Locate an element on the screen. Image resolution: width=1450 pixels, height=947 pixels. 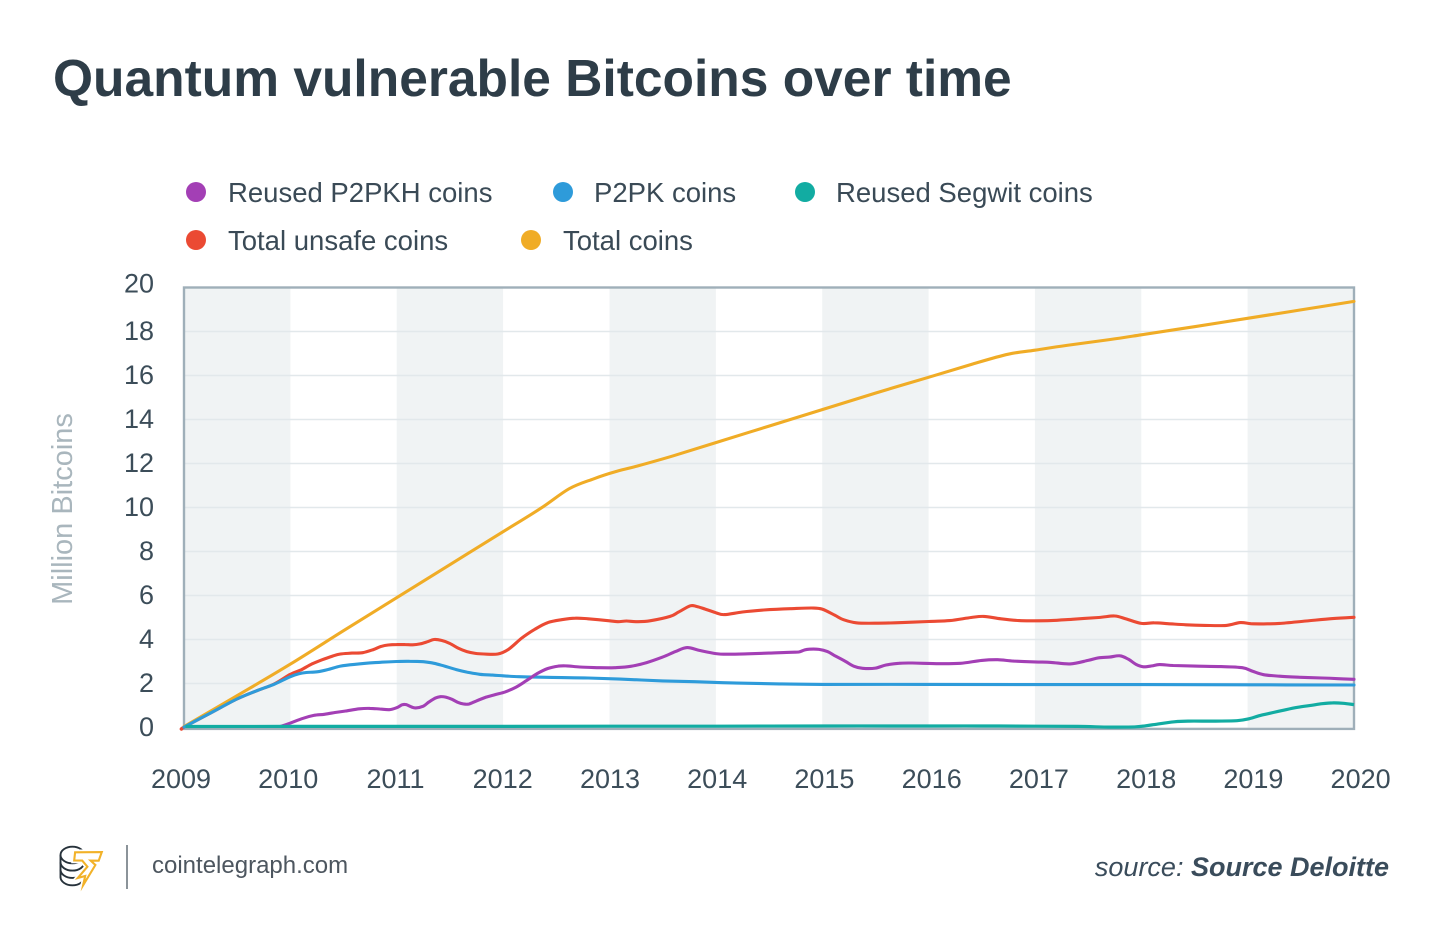
svg-text: 2018 is located at coordinates (1146, 779).